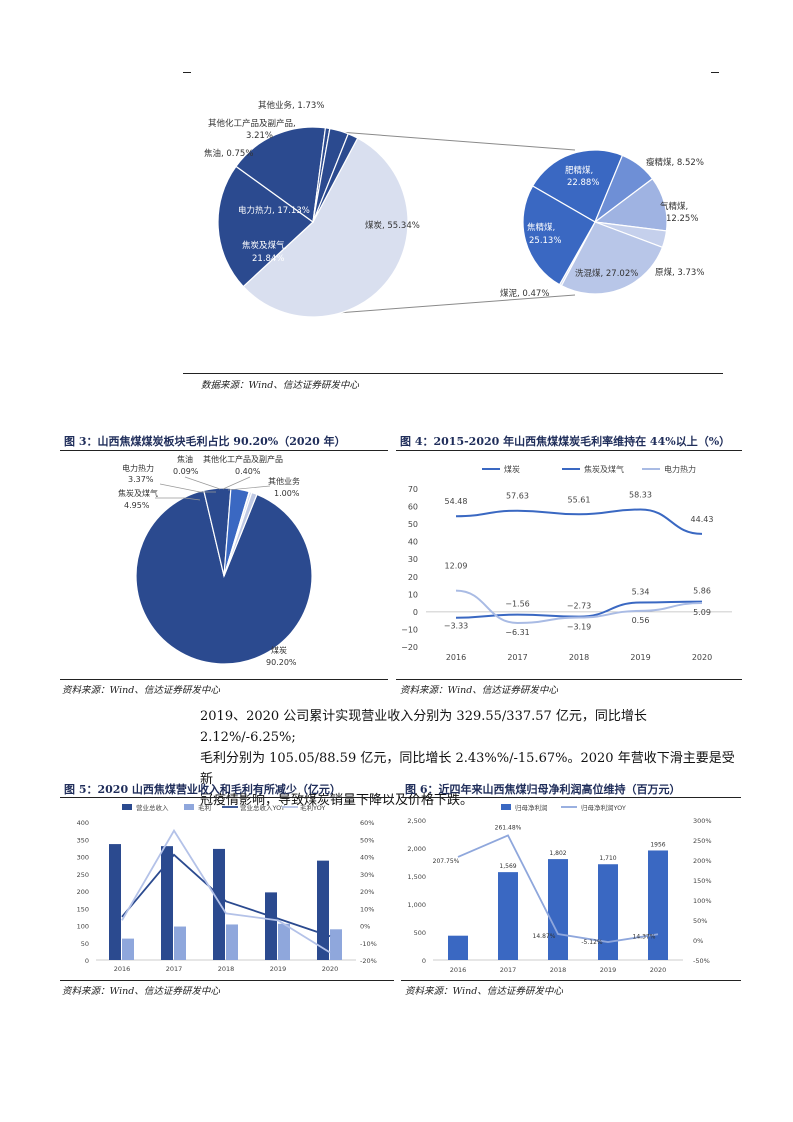 Image resolution: width=793 pixels, height=1122 pixels. I want to click on fig2-connector-bottom, so click(442, 305).